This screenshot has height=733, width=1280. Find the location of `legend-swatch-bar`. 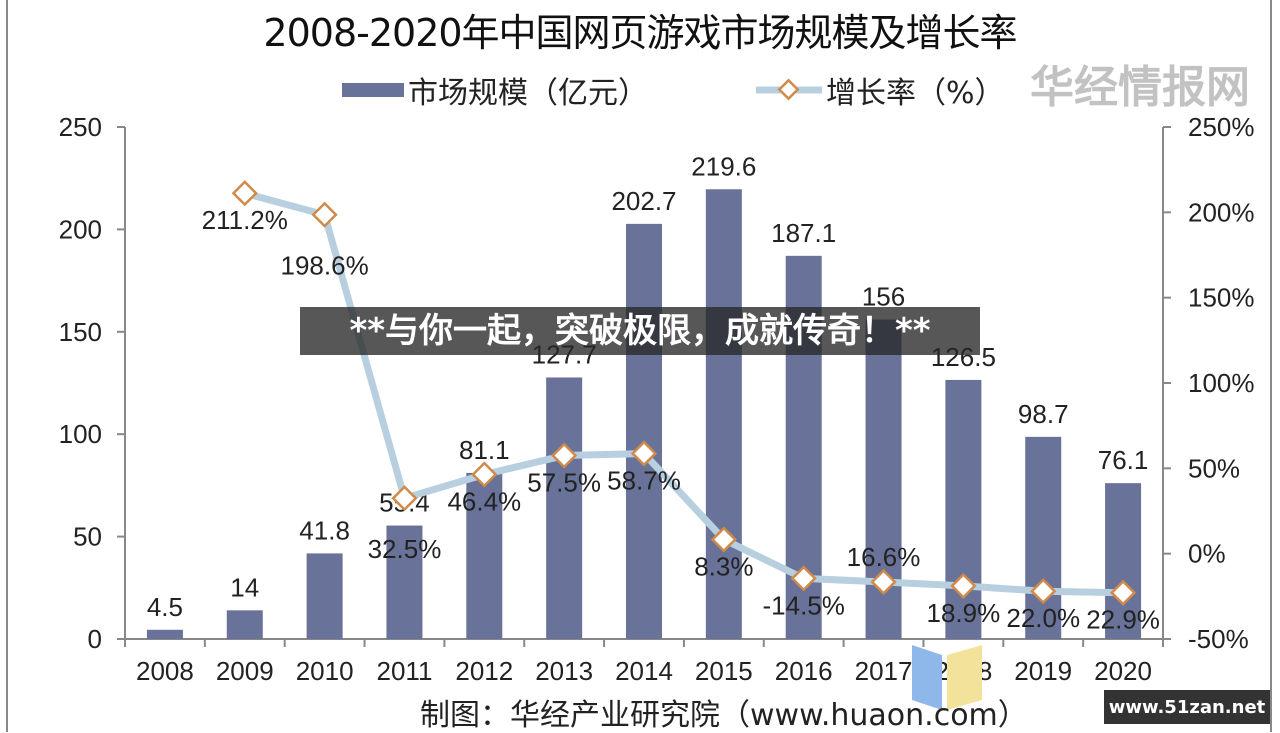

legend-swatch-bar is located at coordinates (373, 90).